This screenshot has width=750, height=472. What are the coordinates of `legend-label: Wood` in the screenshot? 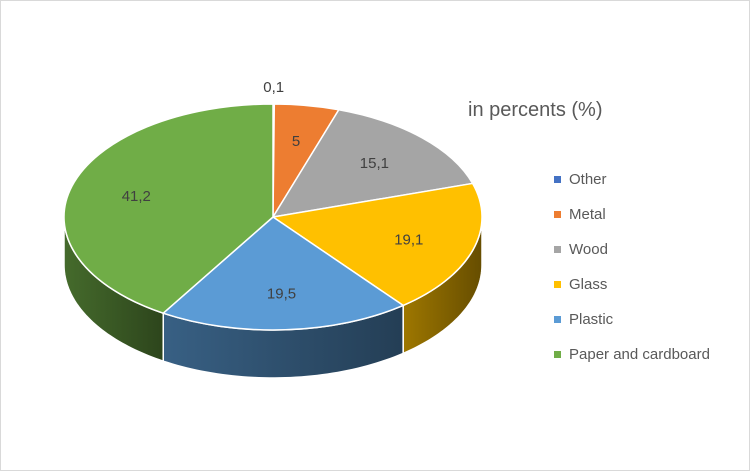 It's located at (588, 249).